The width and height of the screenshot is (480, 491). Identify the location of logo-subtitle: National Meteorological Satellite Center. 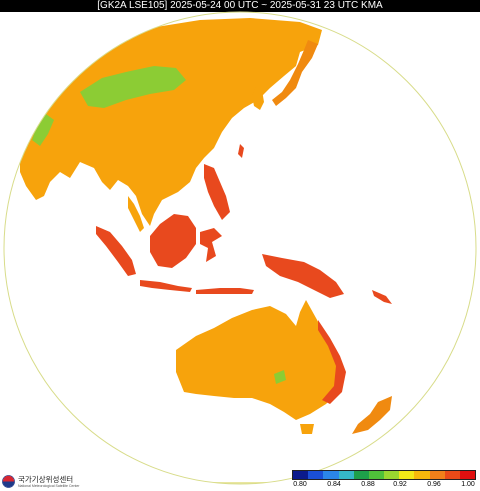
(49, 486).